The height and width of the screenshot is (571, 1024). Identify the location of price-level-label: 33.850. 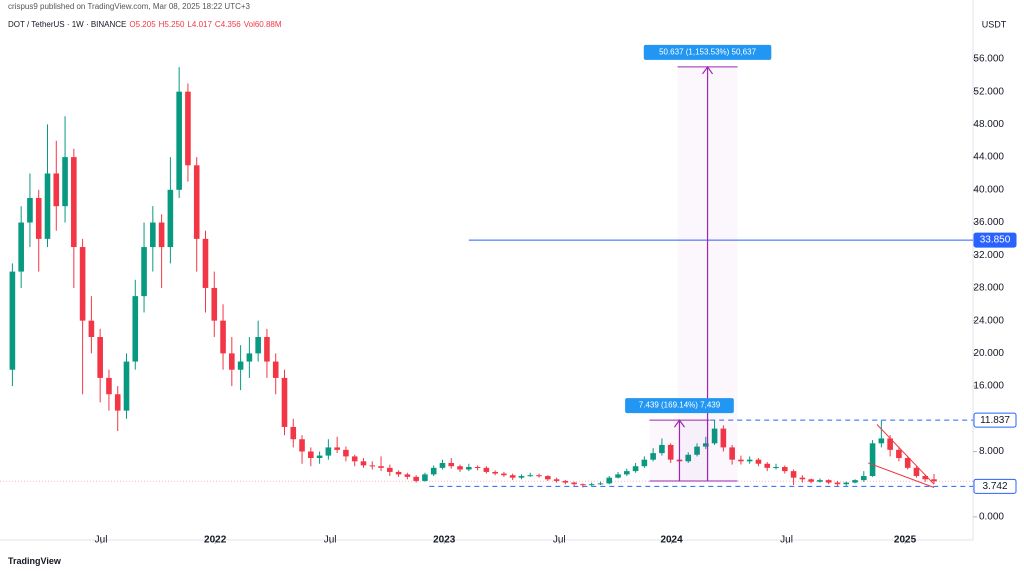
(995, 240).